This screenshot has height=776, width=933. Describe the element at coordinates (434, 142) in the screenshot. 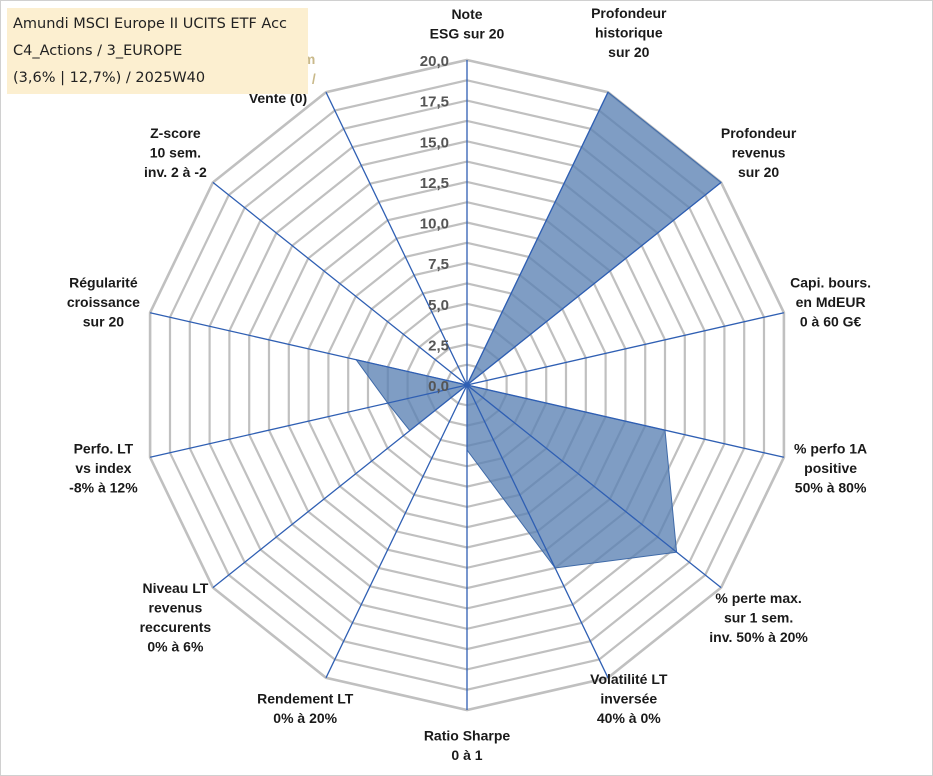

I see `tick-label: 15,0` at that location.